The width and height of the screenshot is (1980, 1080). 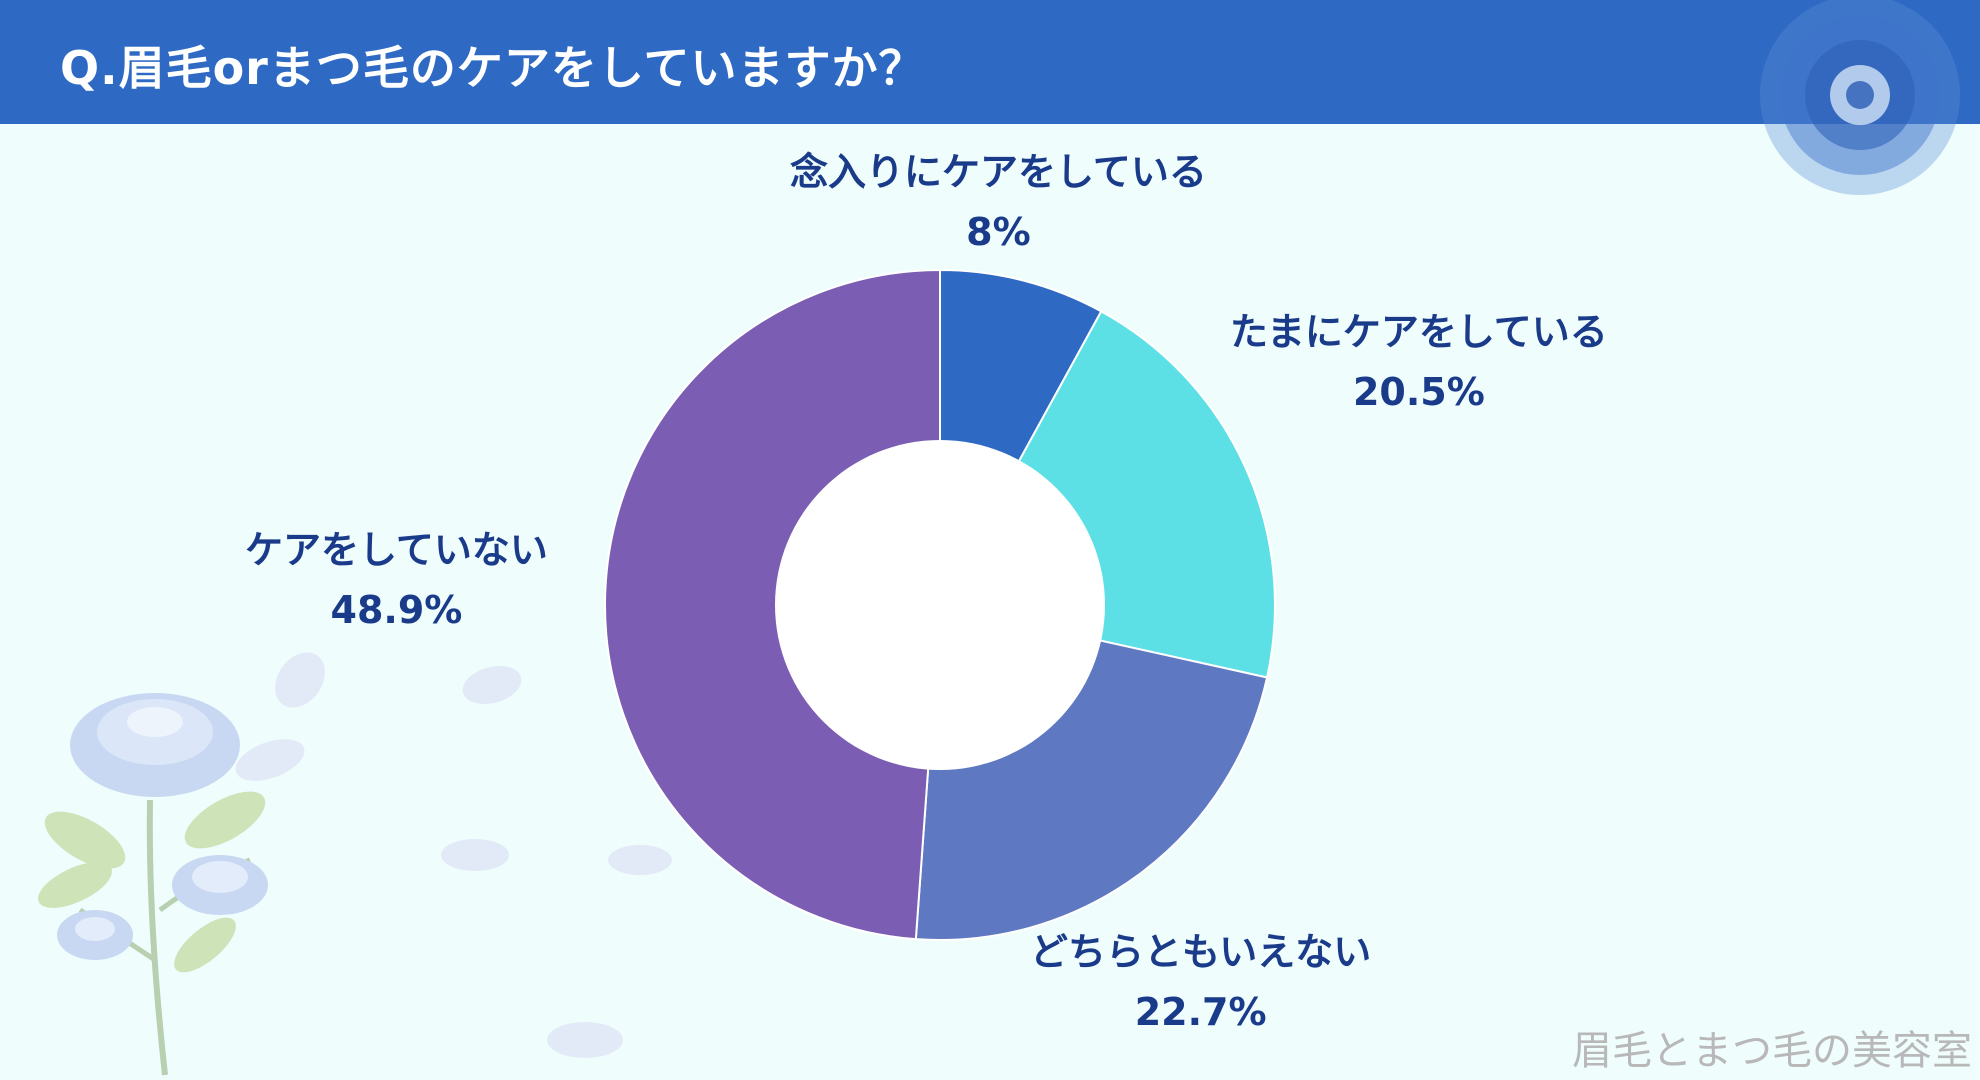 What do you see at coordinates (355, 864) in the screenshot?
I see `flower-decoration-icon` at bounding box center [355, 864].